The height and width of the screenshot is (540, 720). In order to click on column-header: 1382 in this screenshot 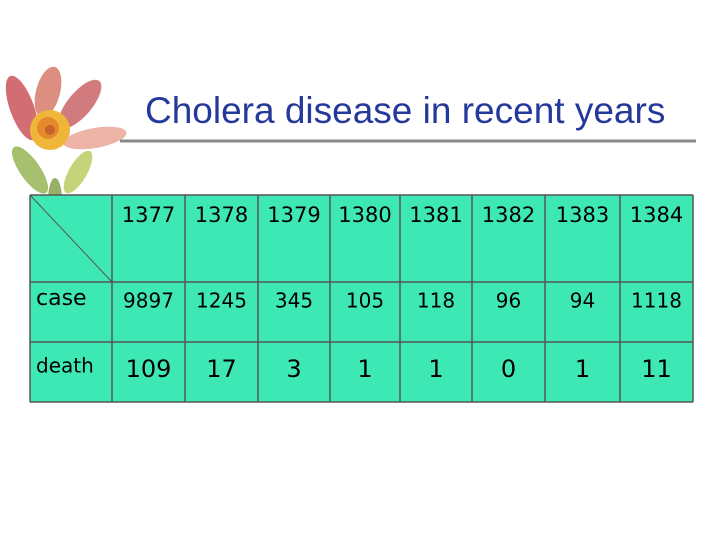, I will do `click(508, 215)`.